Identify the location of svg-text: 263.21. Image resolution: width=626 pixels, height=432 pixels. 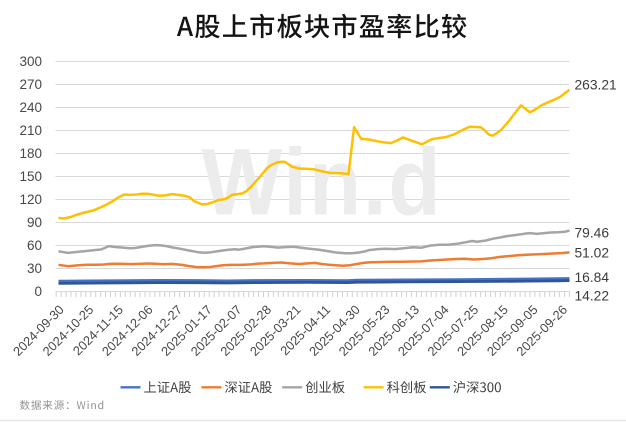
(596, 85).